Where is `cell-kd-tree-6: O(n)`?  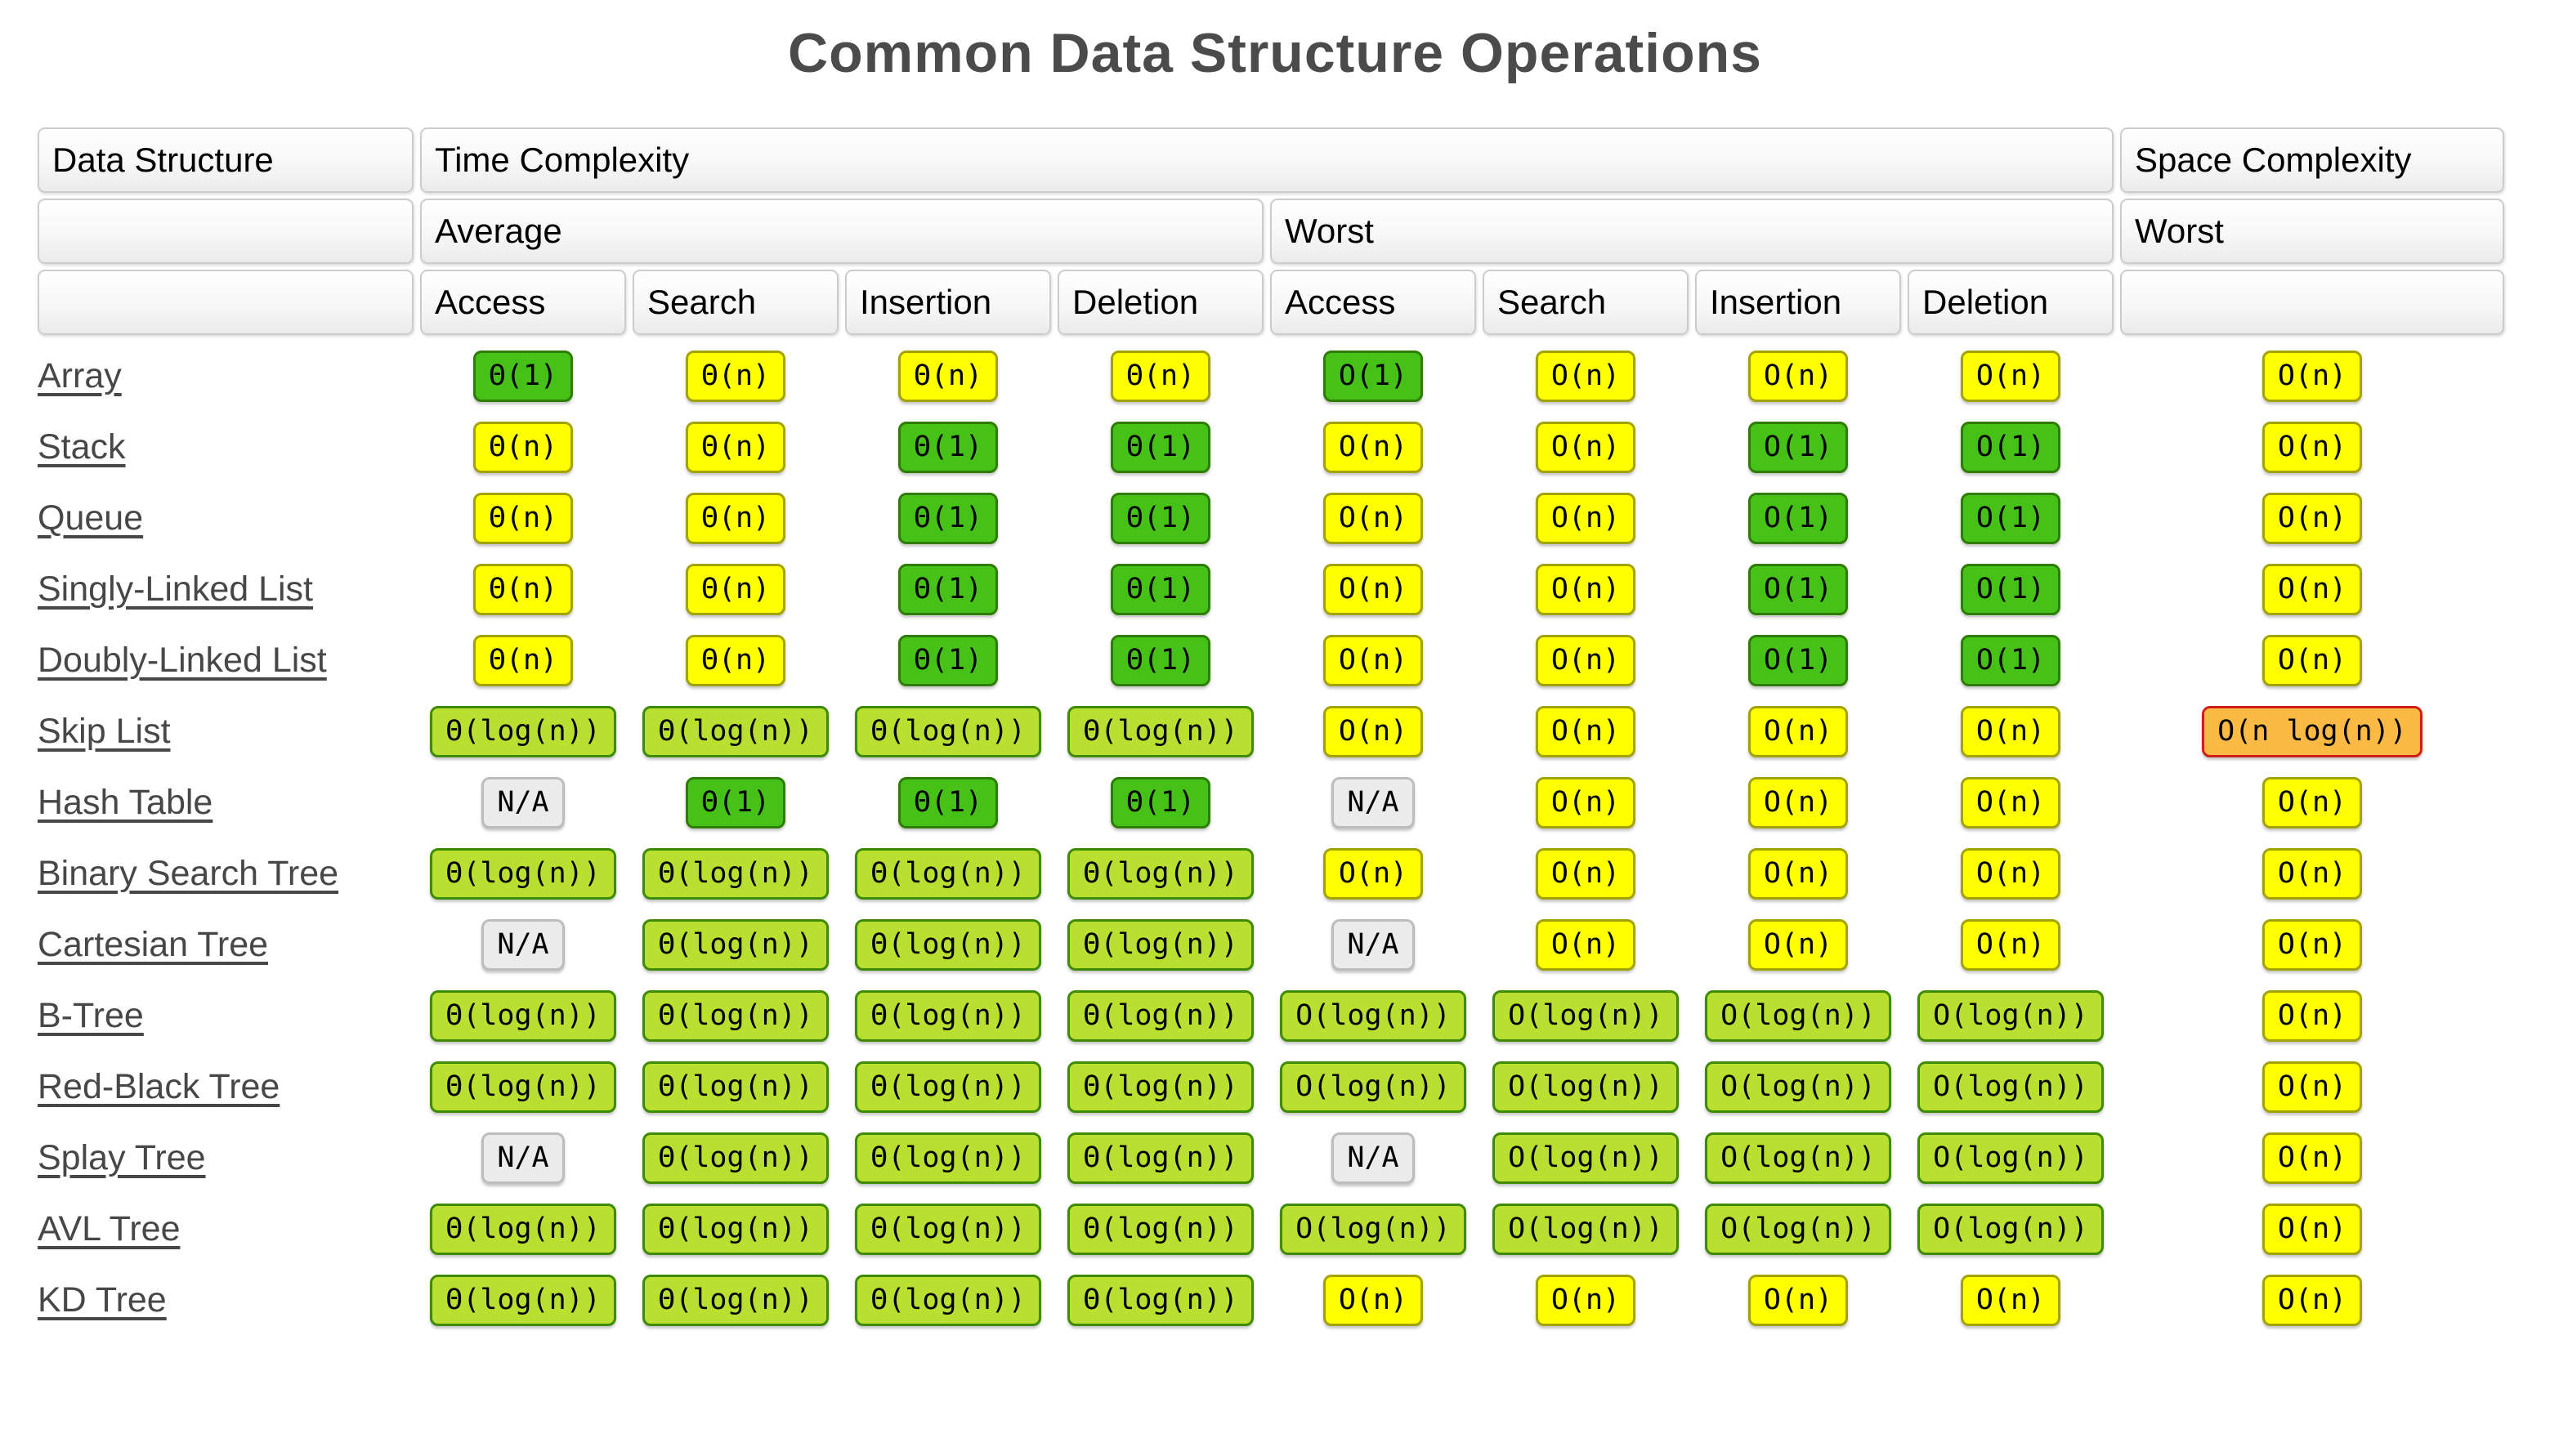 cell-kd-tree-6: O(n) is located at coordinates (1798, 1300).